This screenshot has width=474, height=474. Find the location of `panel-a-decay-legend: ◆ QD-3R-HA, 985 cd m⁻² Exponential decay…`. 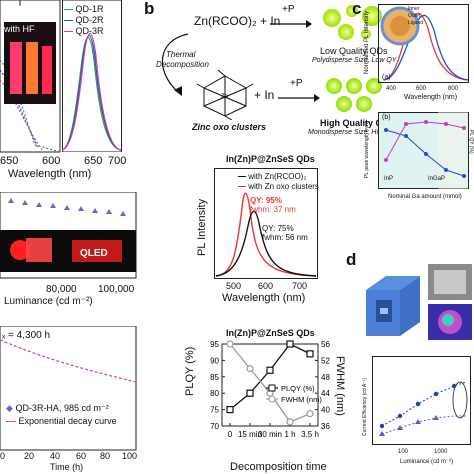

panel-a-decay-legend: ◆ QD-3R-HA, 985 cd m⁻² Exponential decay… is located at coordinates (61, 415).